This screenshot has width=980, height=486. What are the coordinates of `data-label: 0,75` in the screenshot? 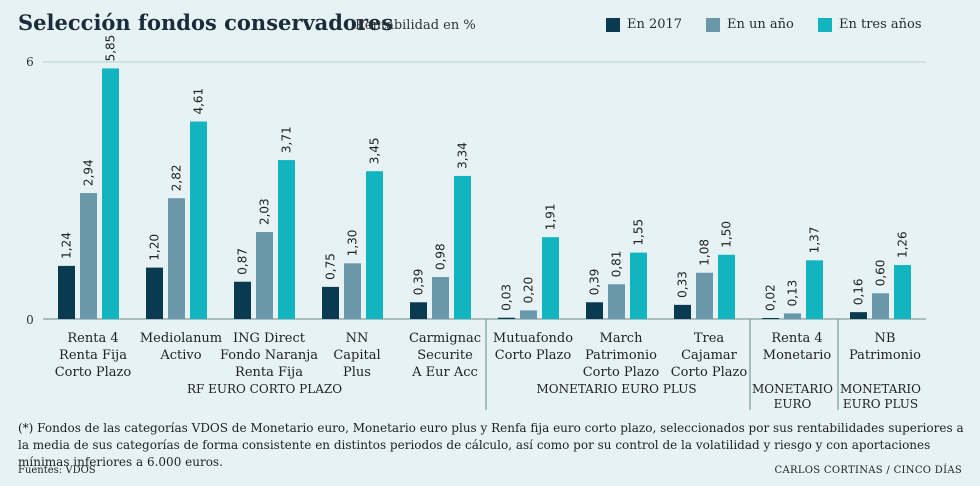 It's located at (331, 266).